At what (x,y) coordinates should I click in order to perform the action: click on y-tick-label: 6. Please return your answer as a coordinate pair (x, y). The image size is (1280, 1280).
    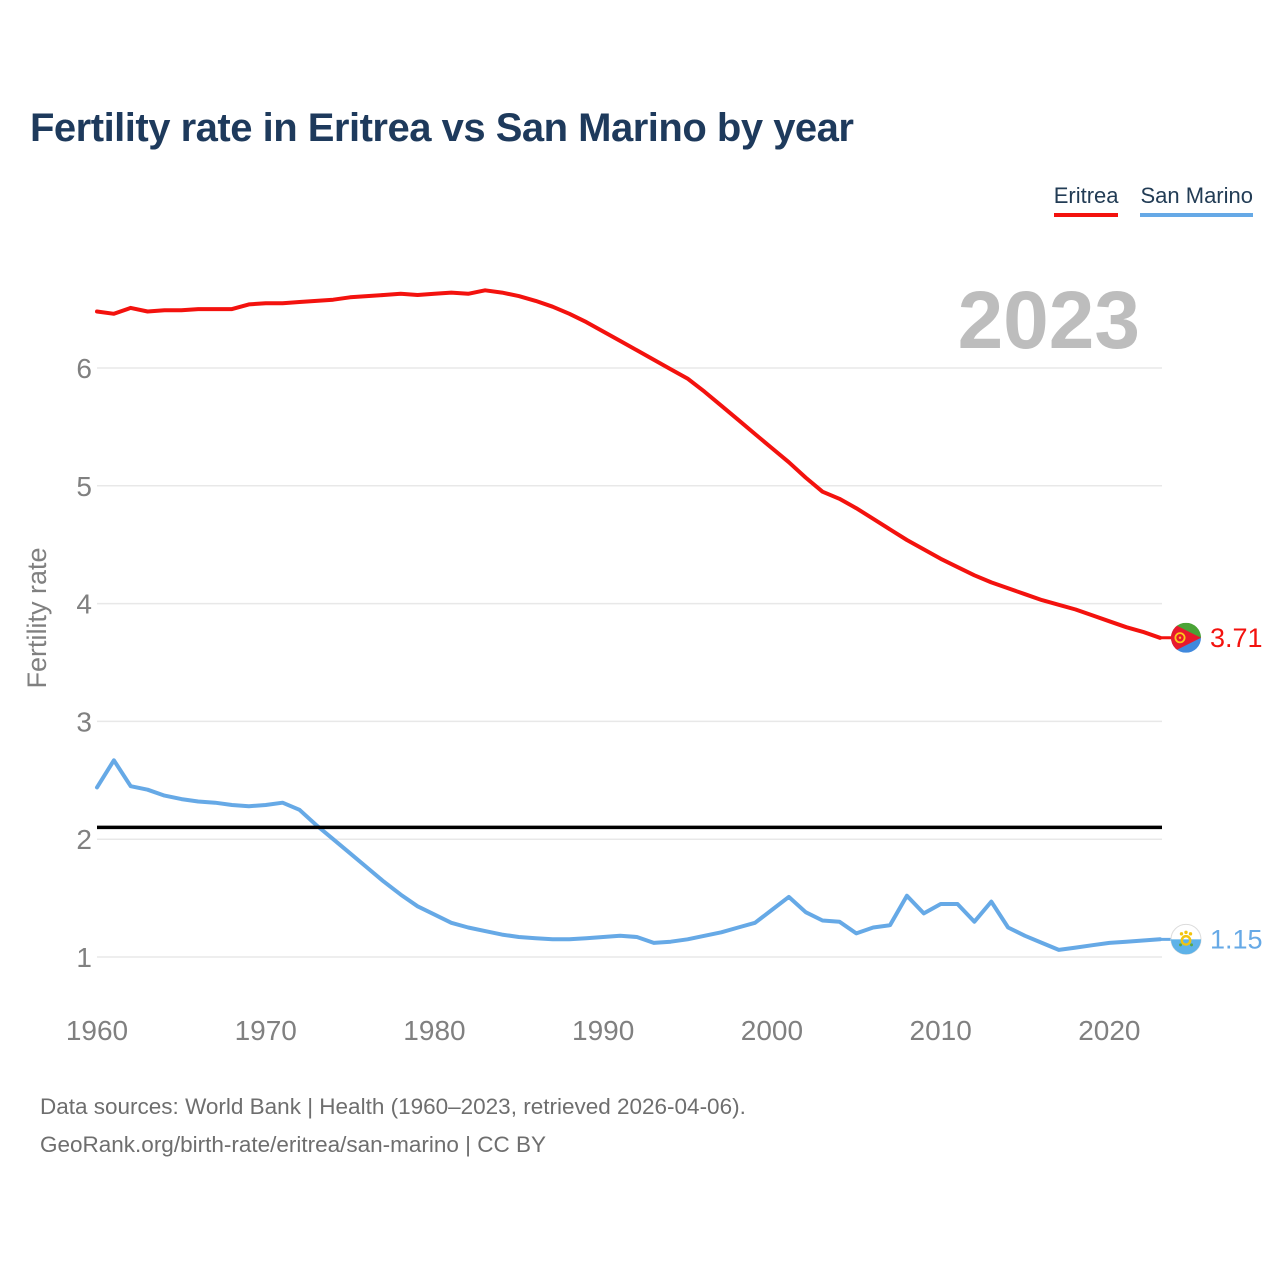
    Looking at the image, I should click on (84, 368).